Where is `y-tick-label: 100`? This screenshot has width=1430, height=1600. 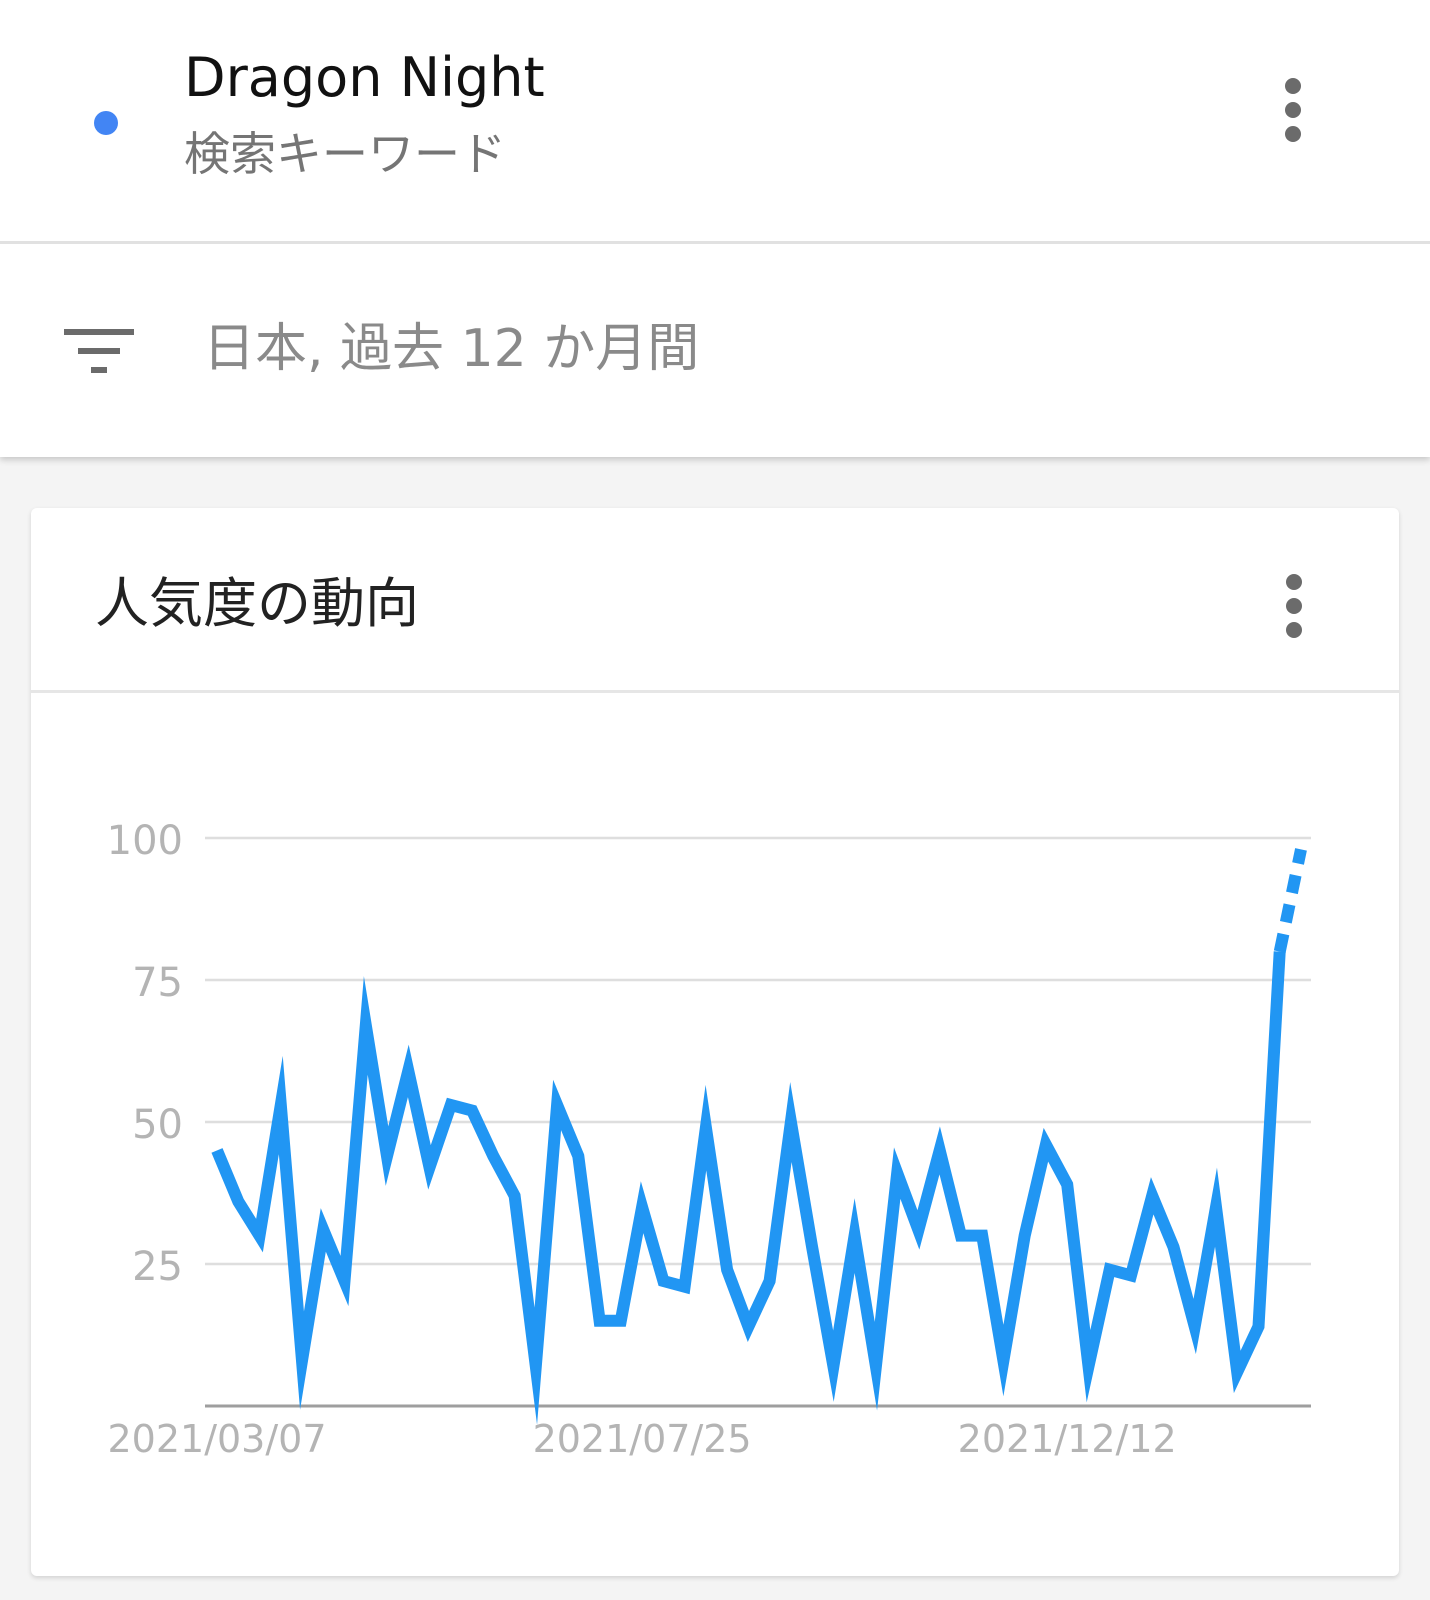 y-tick-label: 100 is located at coordinates (145, 841).